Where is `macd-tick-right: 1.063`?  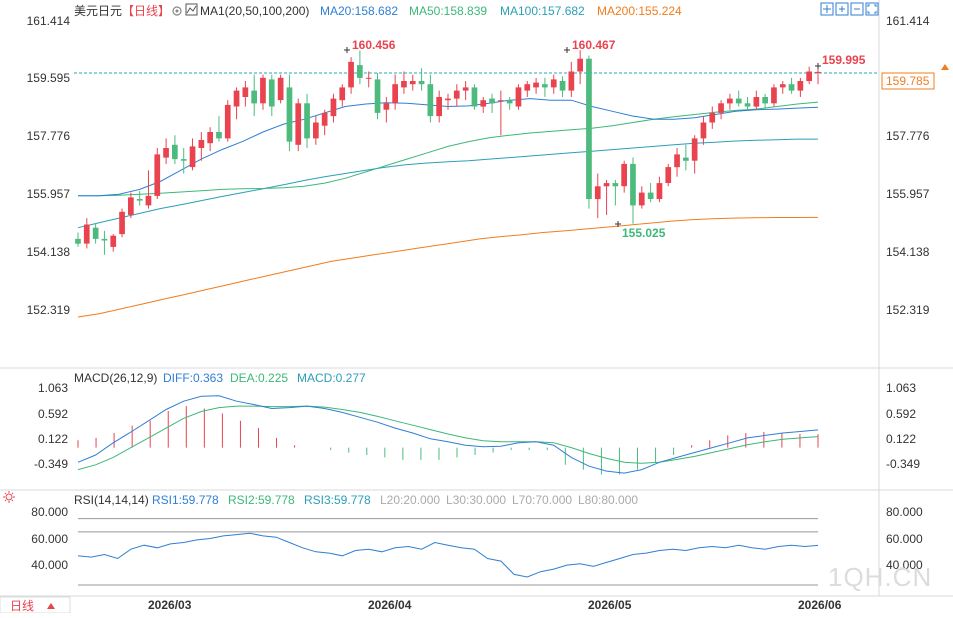
macd-tick-right: 1.063 is located at coordinates (901, 388).